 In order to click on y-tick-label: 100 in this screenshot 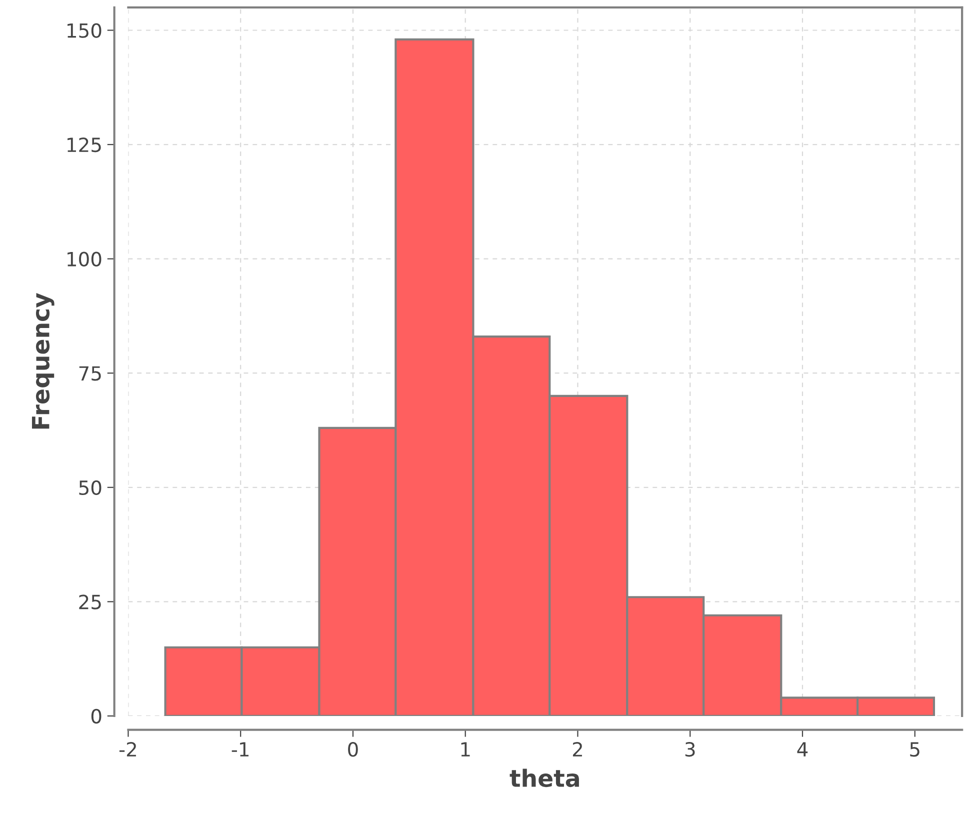, I will do `click(85, 259)`.